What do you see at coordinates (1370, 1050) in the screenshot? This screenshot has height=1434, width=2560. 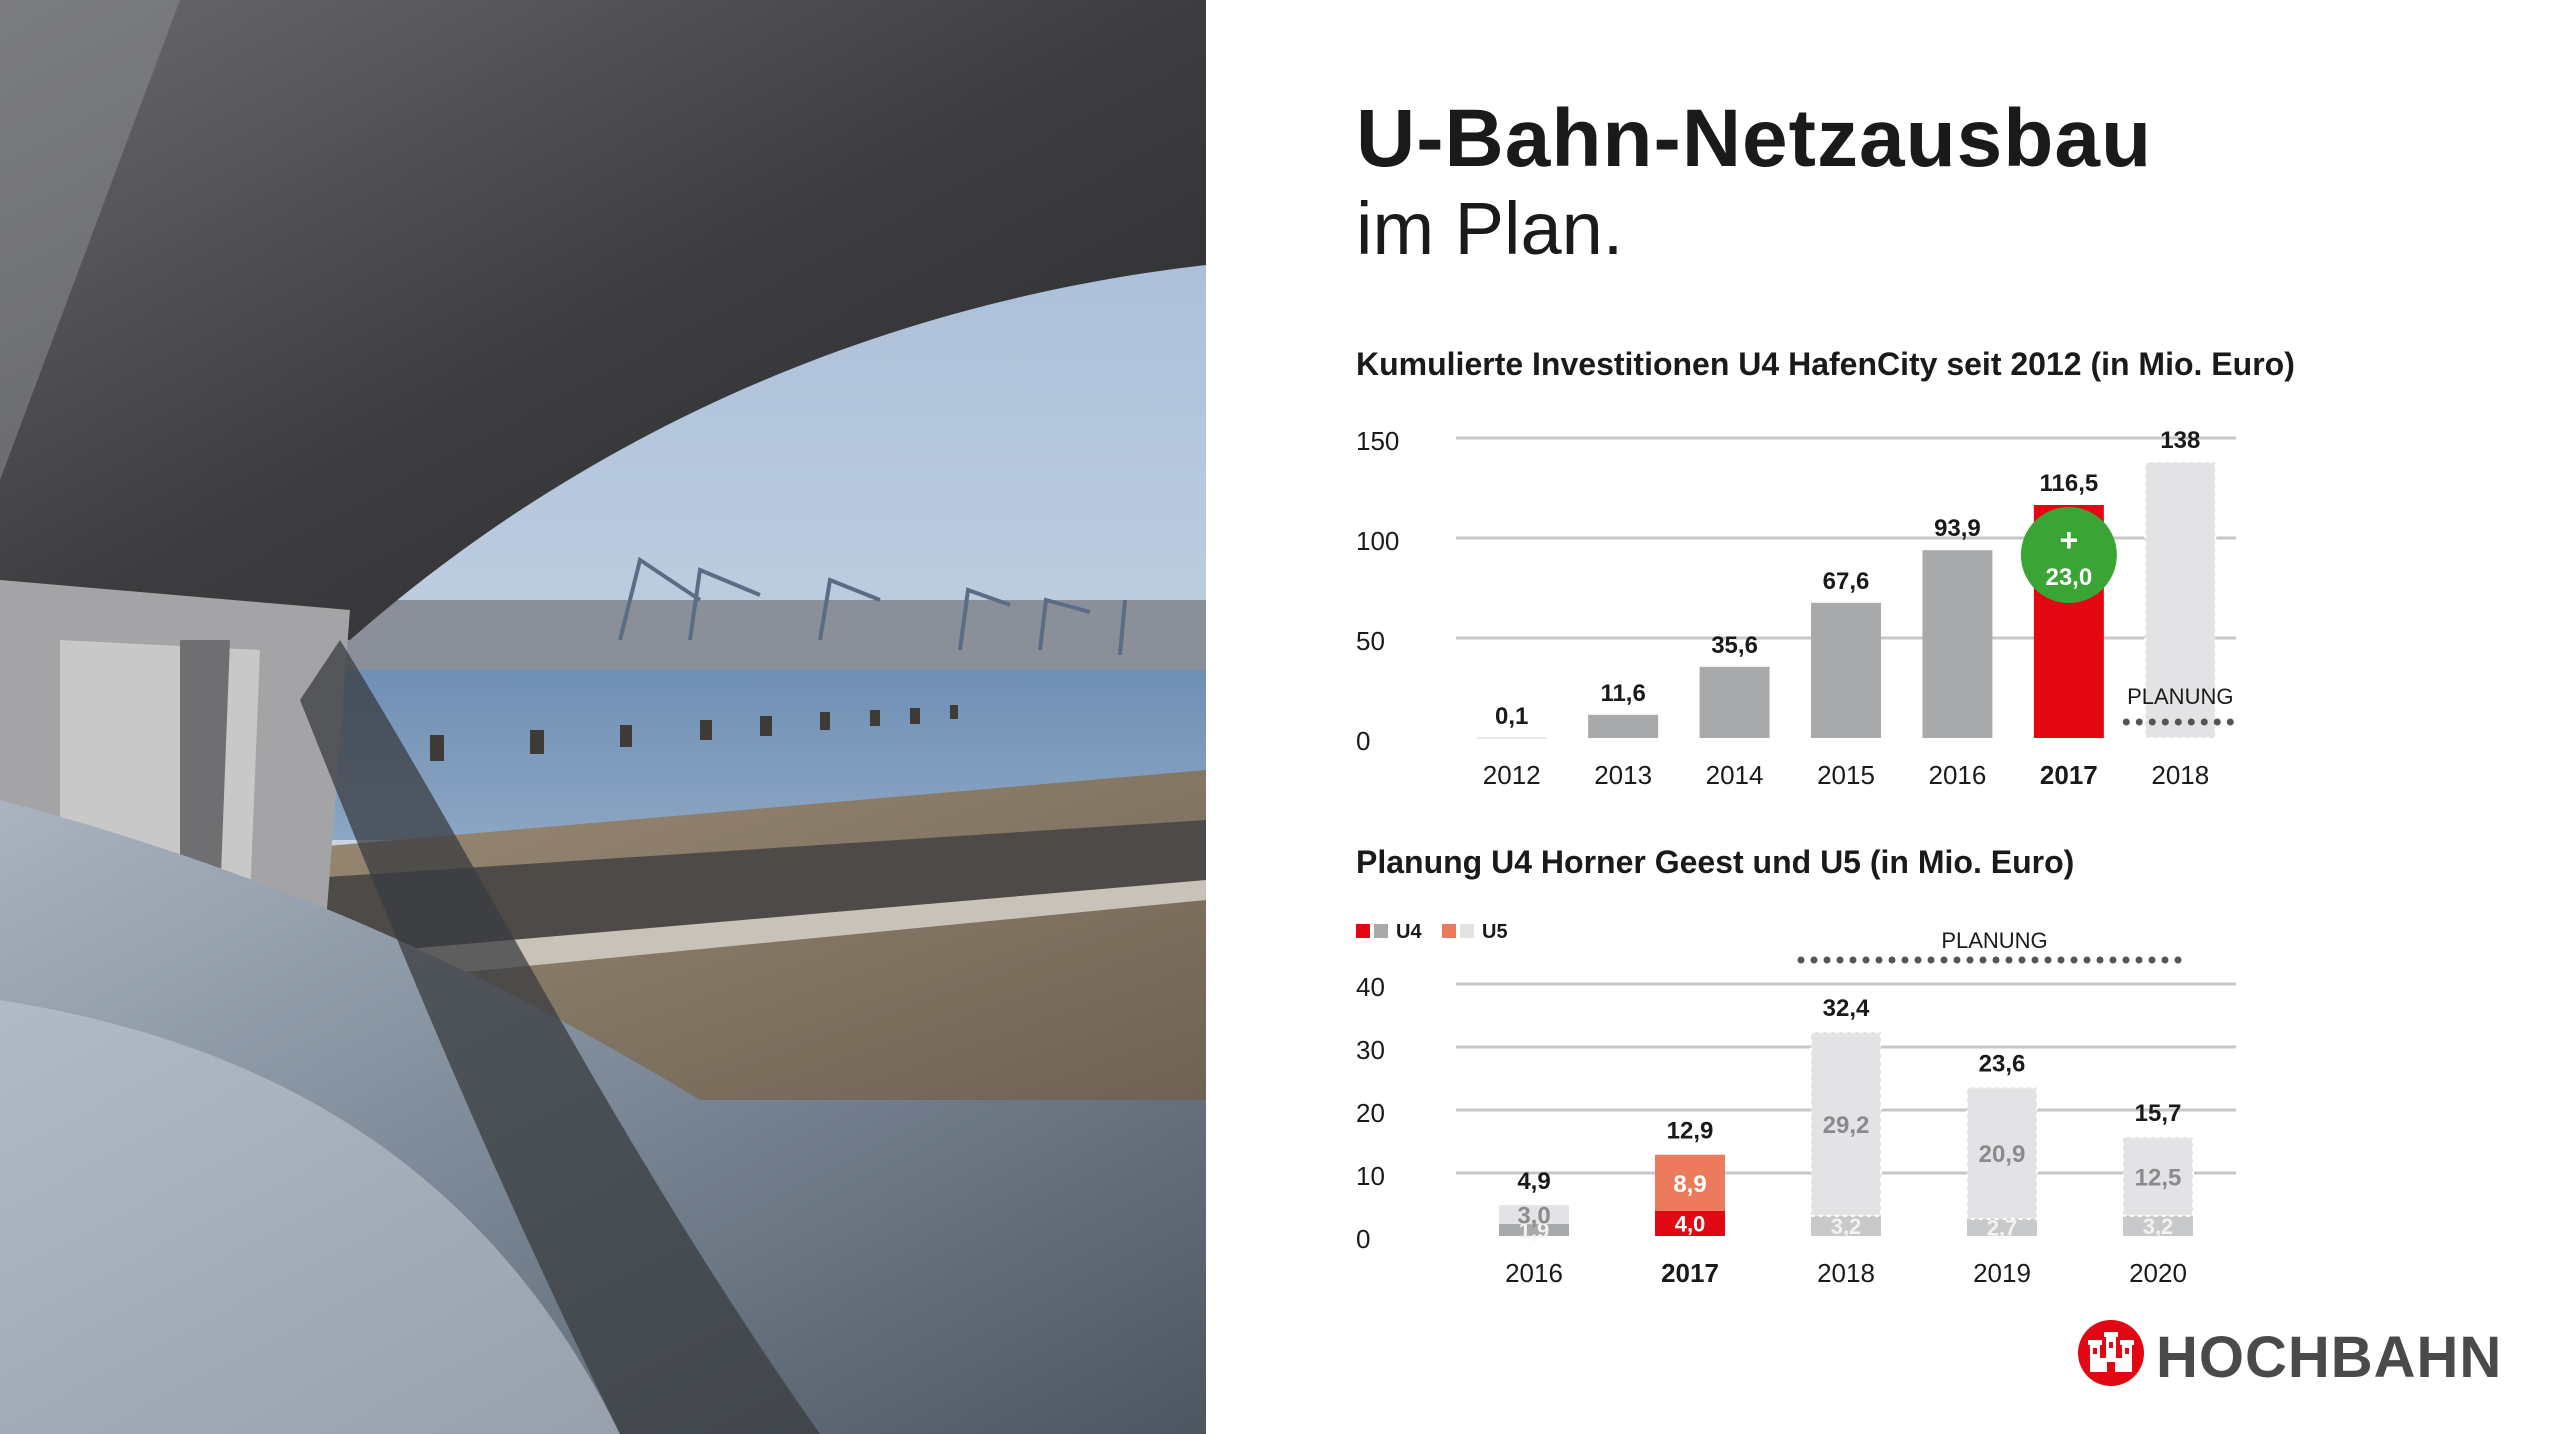 I see `chart2-ytick-label: 30` at bounding box center [1370, 1050].